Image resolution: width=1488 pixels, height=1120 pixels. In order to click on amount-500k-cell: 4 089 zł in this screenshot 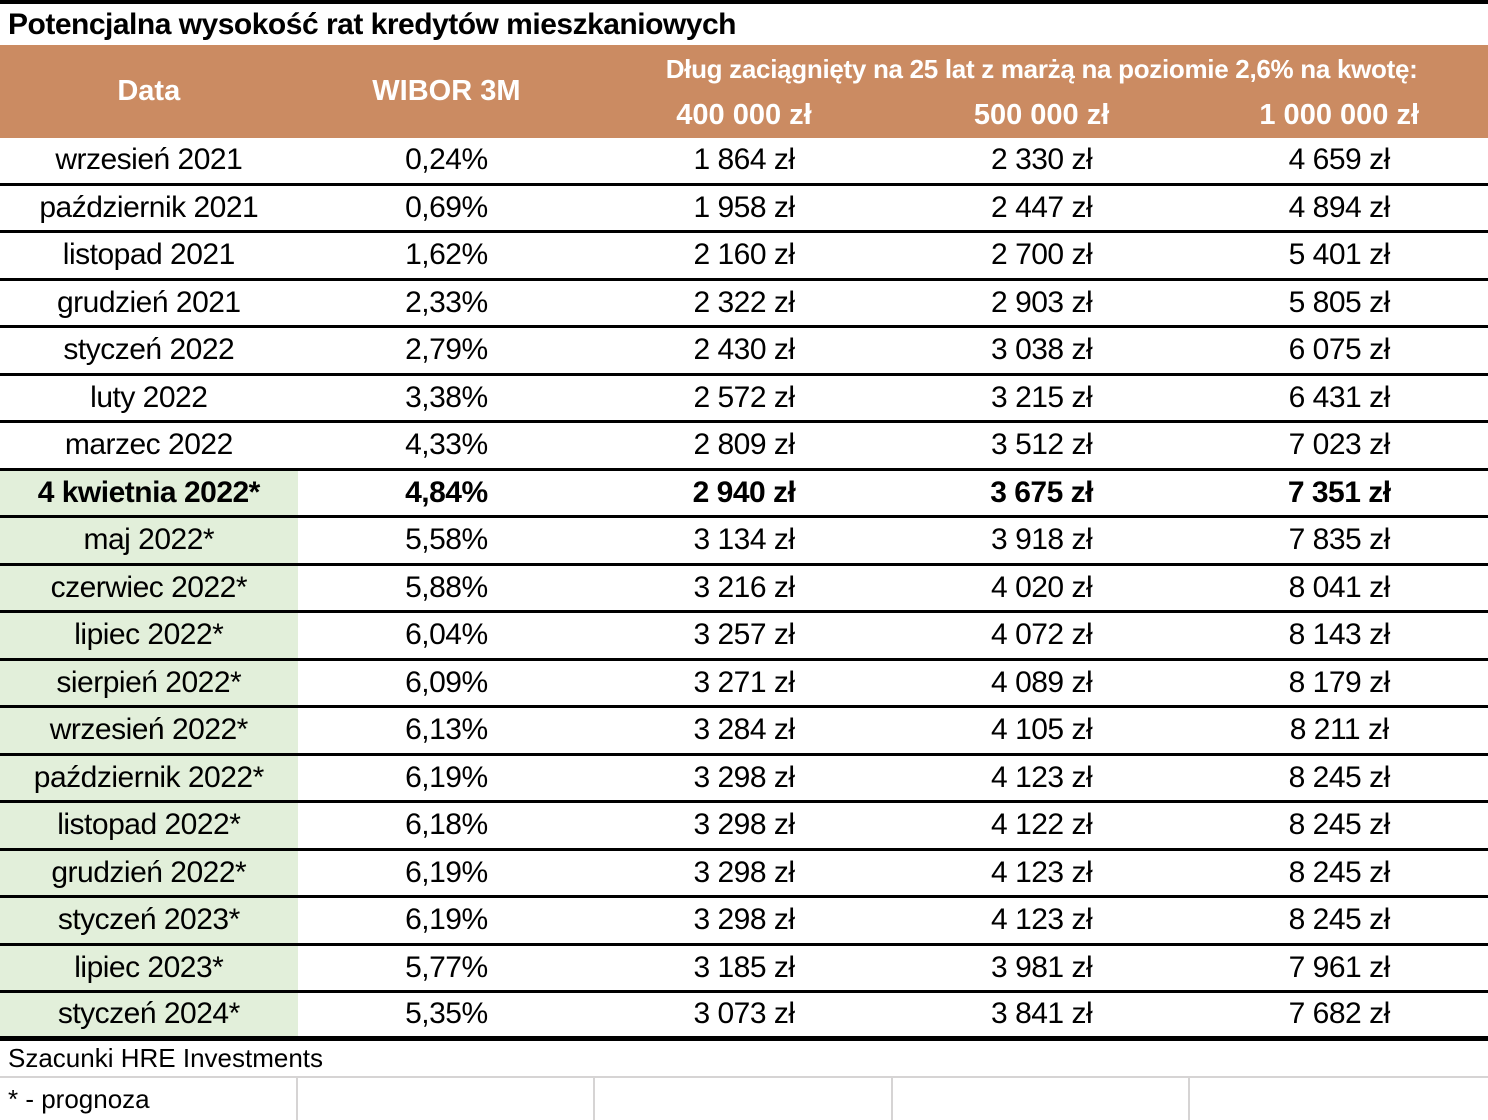, I will do `click(1042, 682)`.